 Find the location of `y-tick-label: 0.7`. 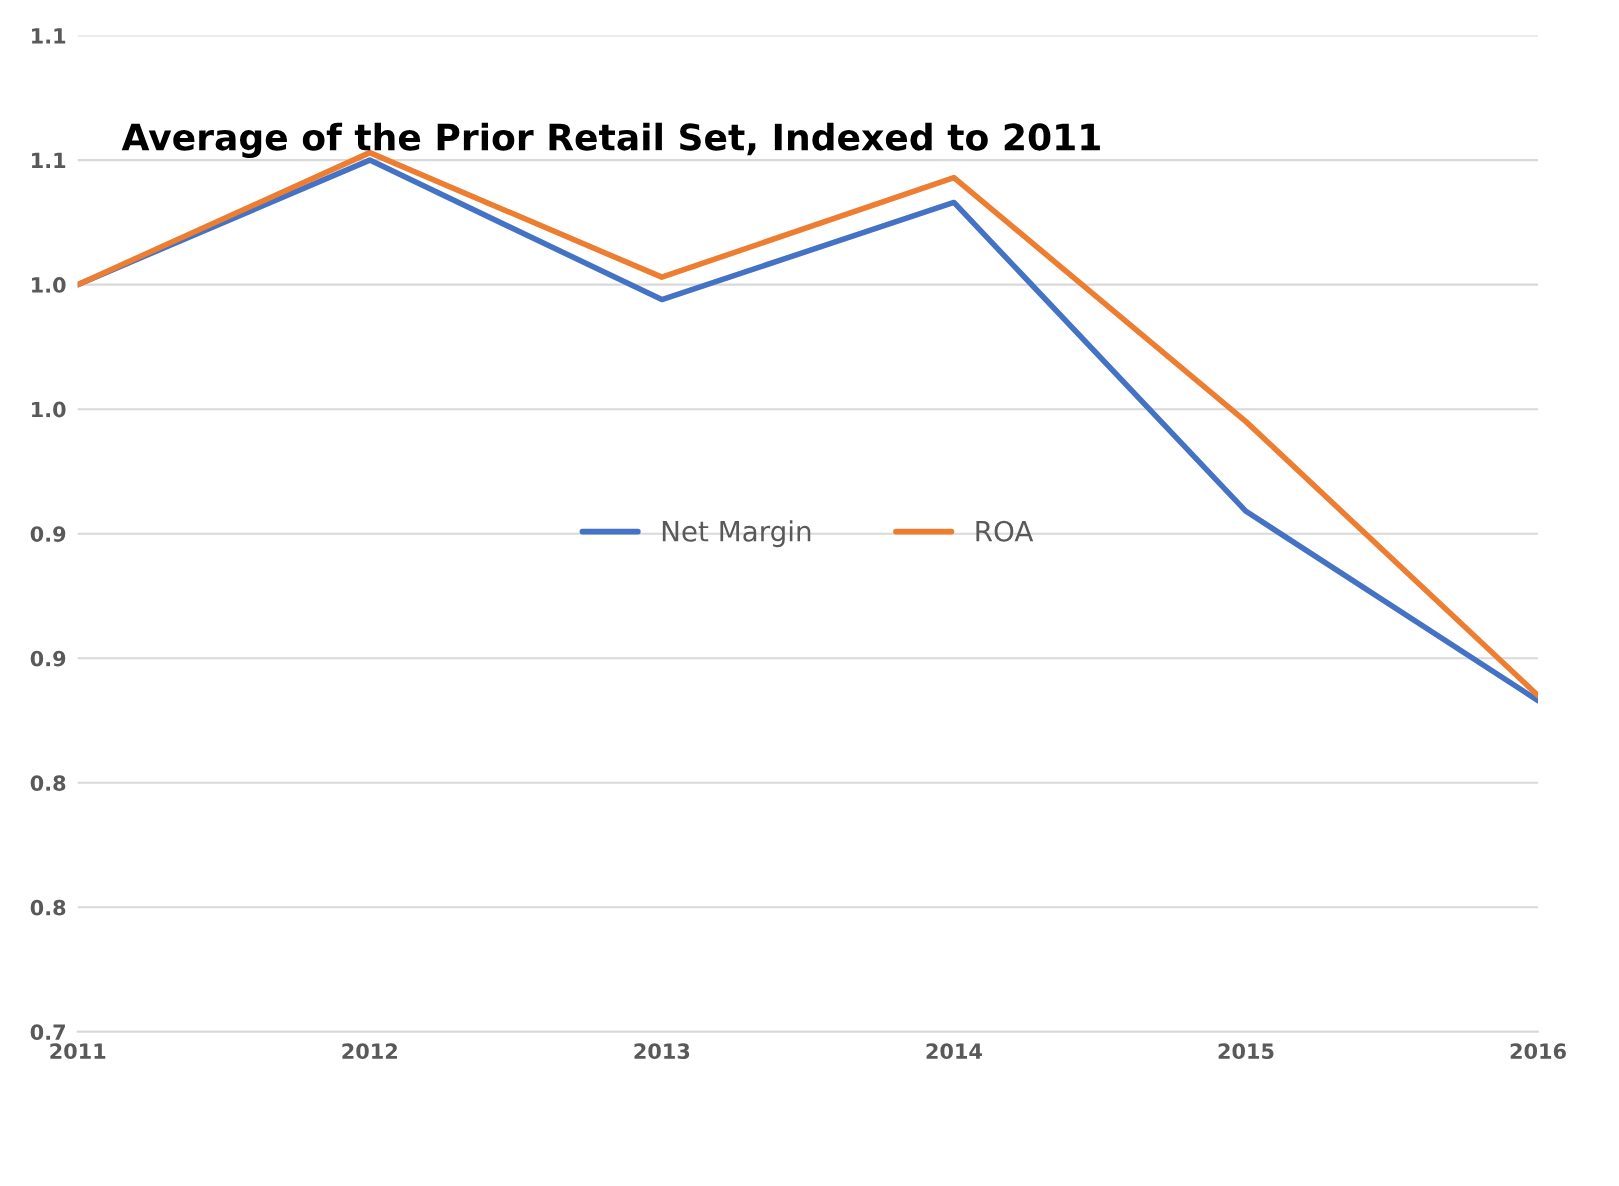

y-tick-label: 0.7 is located at coordinates (47, 1032).